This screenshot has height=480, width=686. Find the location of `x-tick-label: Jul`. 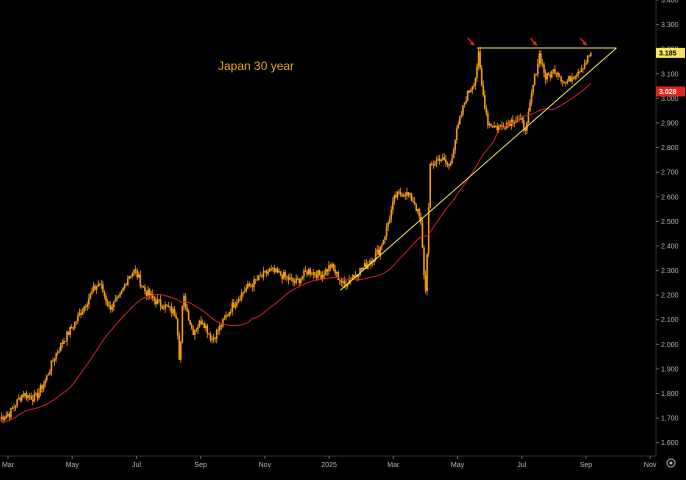

x-tick-label: Jul is located at coordinates (136, 465).